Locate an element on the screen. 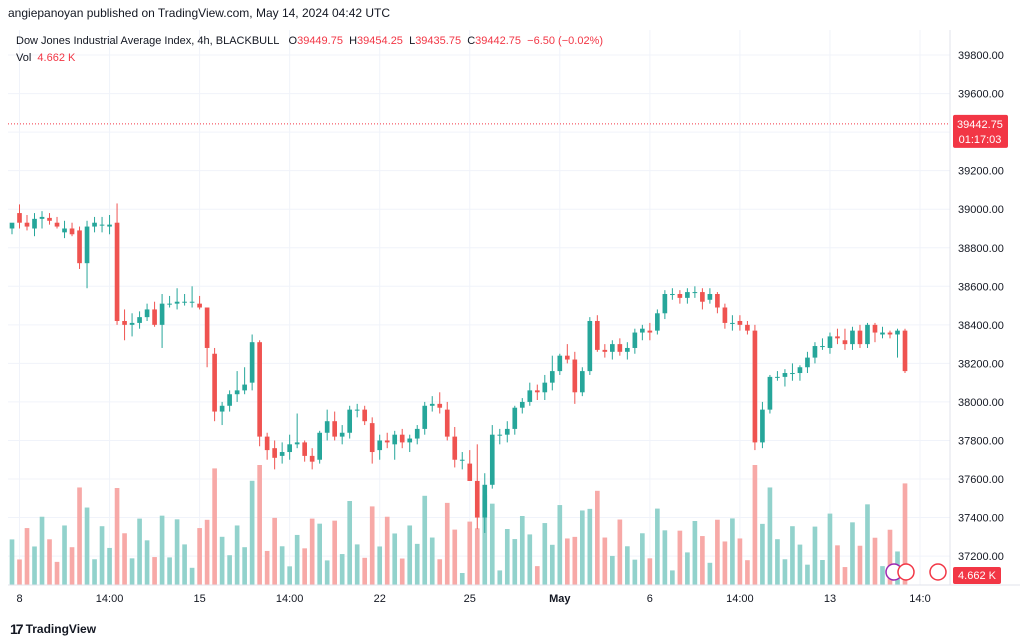 This screenshot has height=643, width=1024. price-tick-label: 38600.00 is located at coordinates (981, 287).